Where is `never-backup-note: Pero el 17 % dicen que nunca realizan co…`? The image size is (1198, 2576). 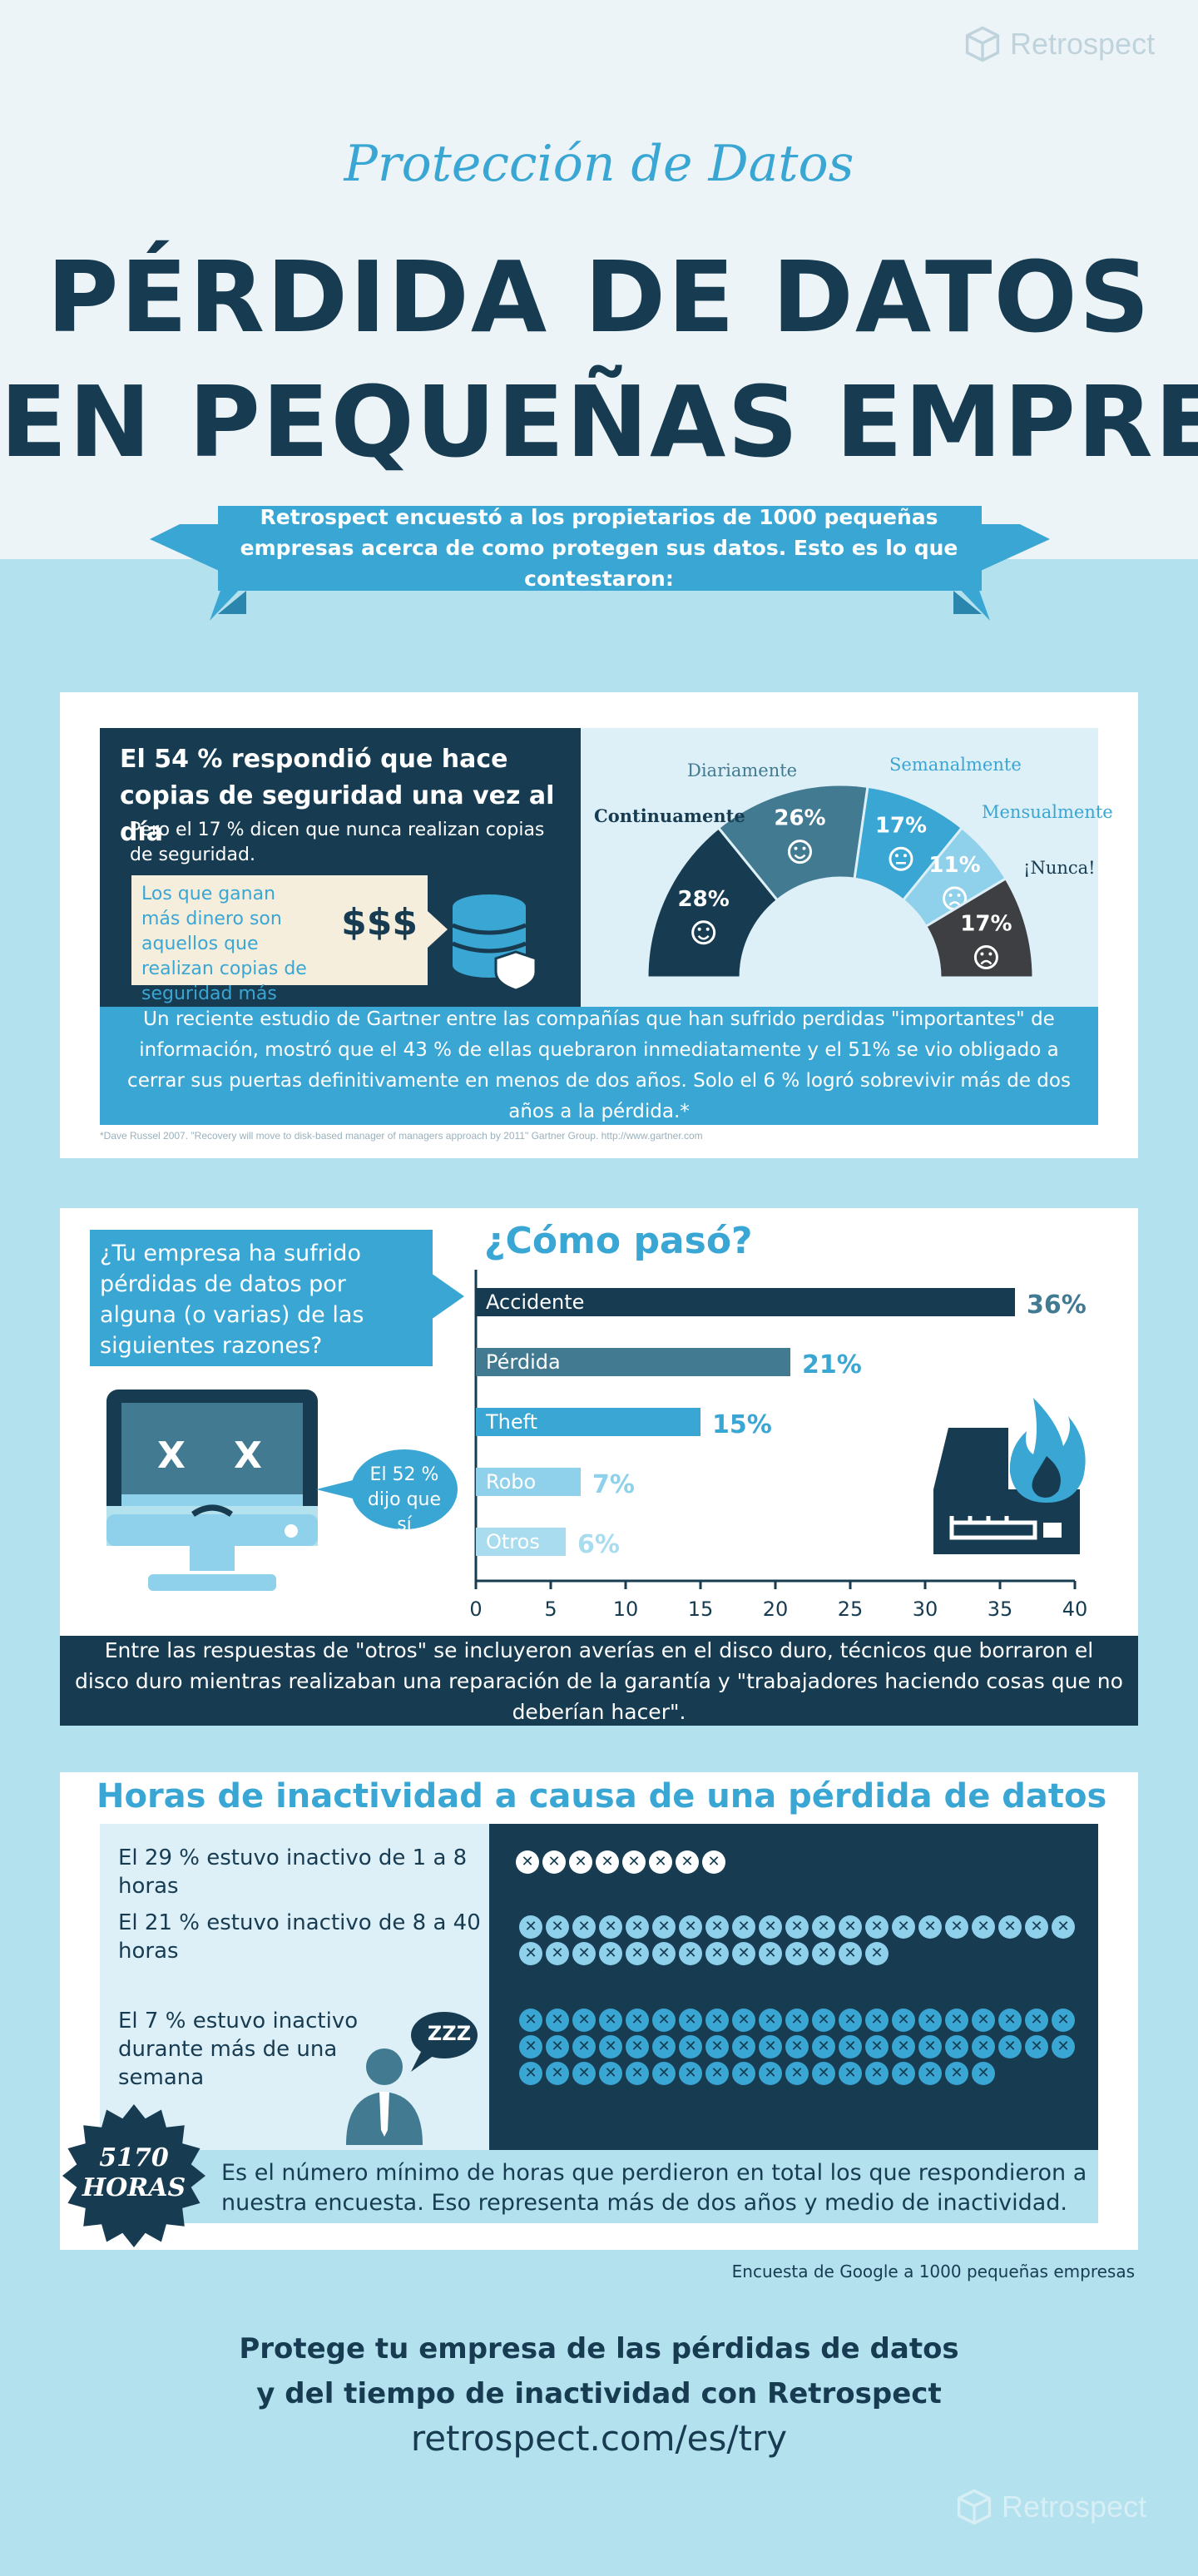
never-backup-note: Pero el 17 % dicen que nunca realizan co… is located at coordinates (337, 842).